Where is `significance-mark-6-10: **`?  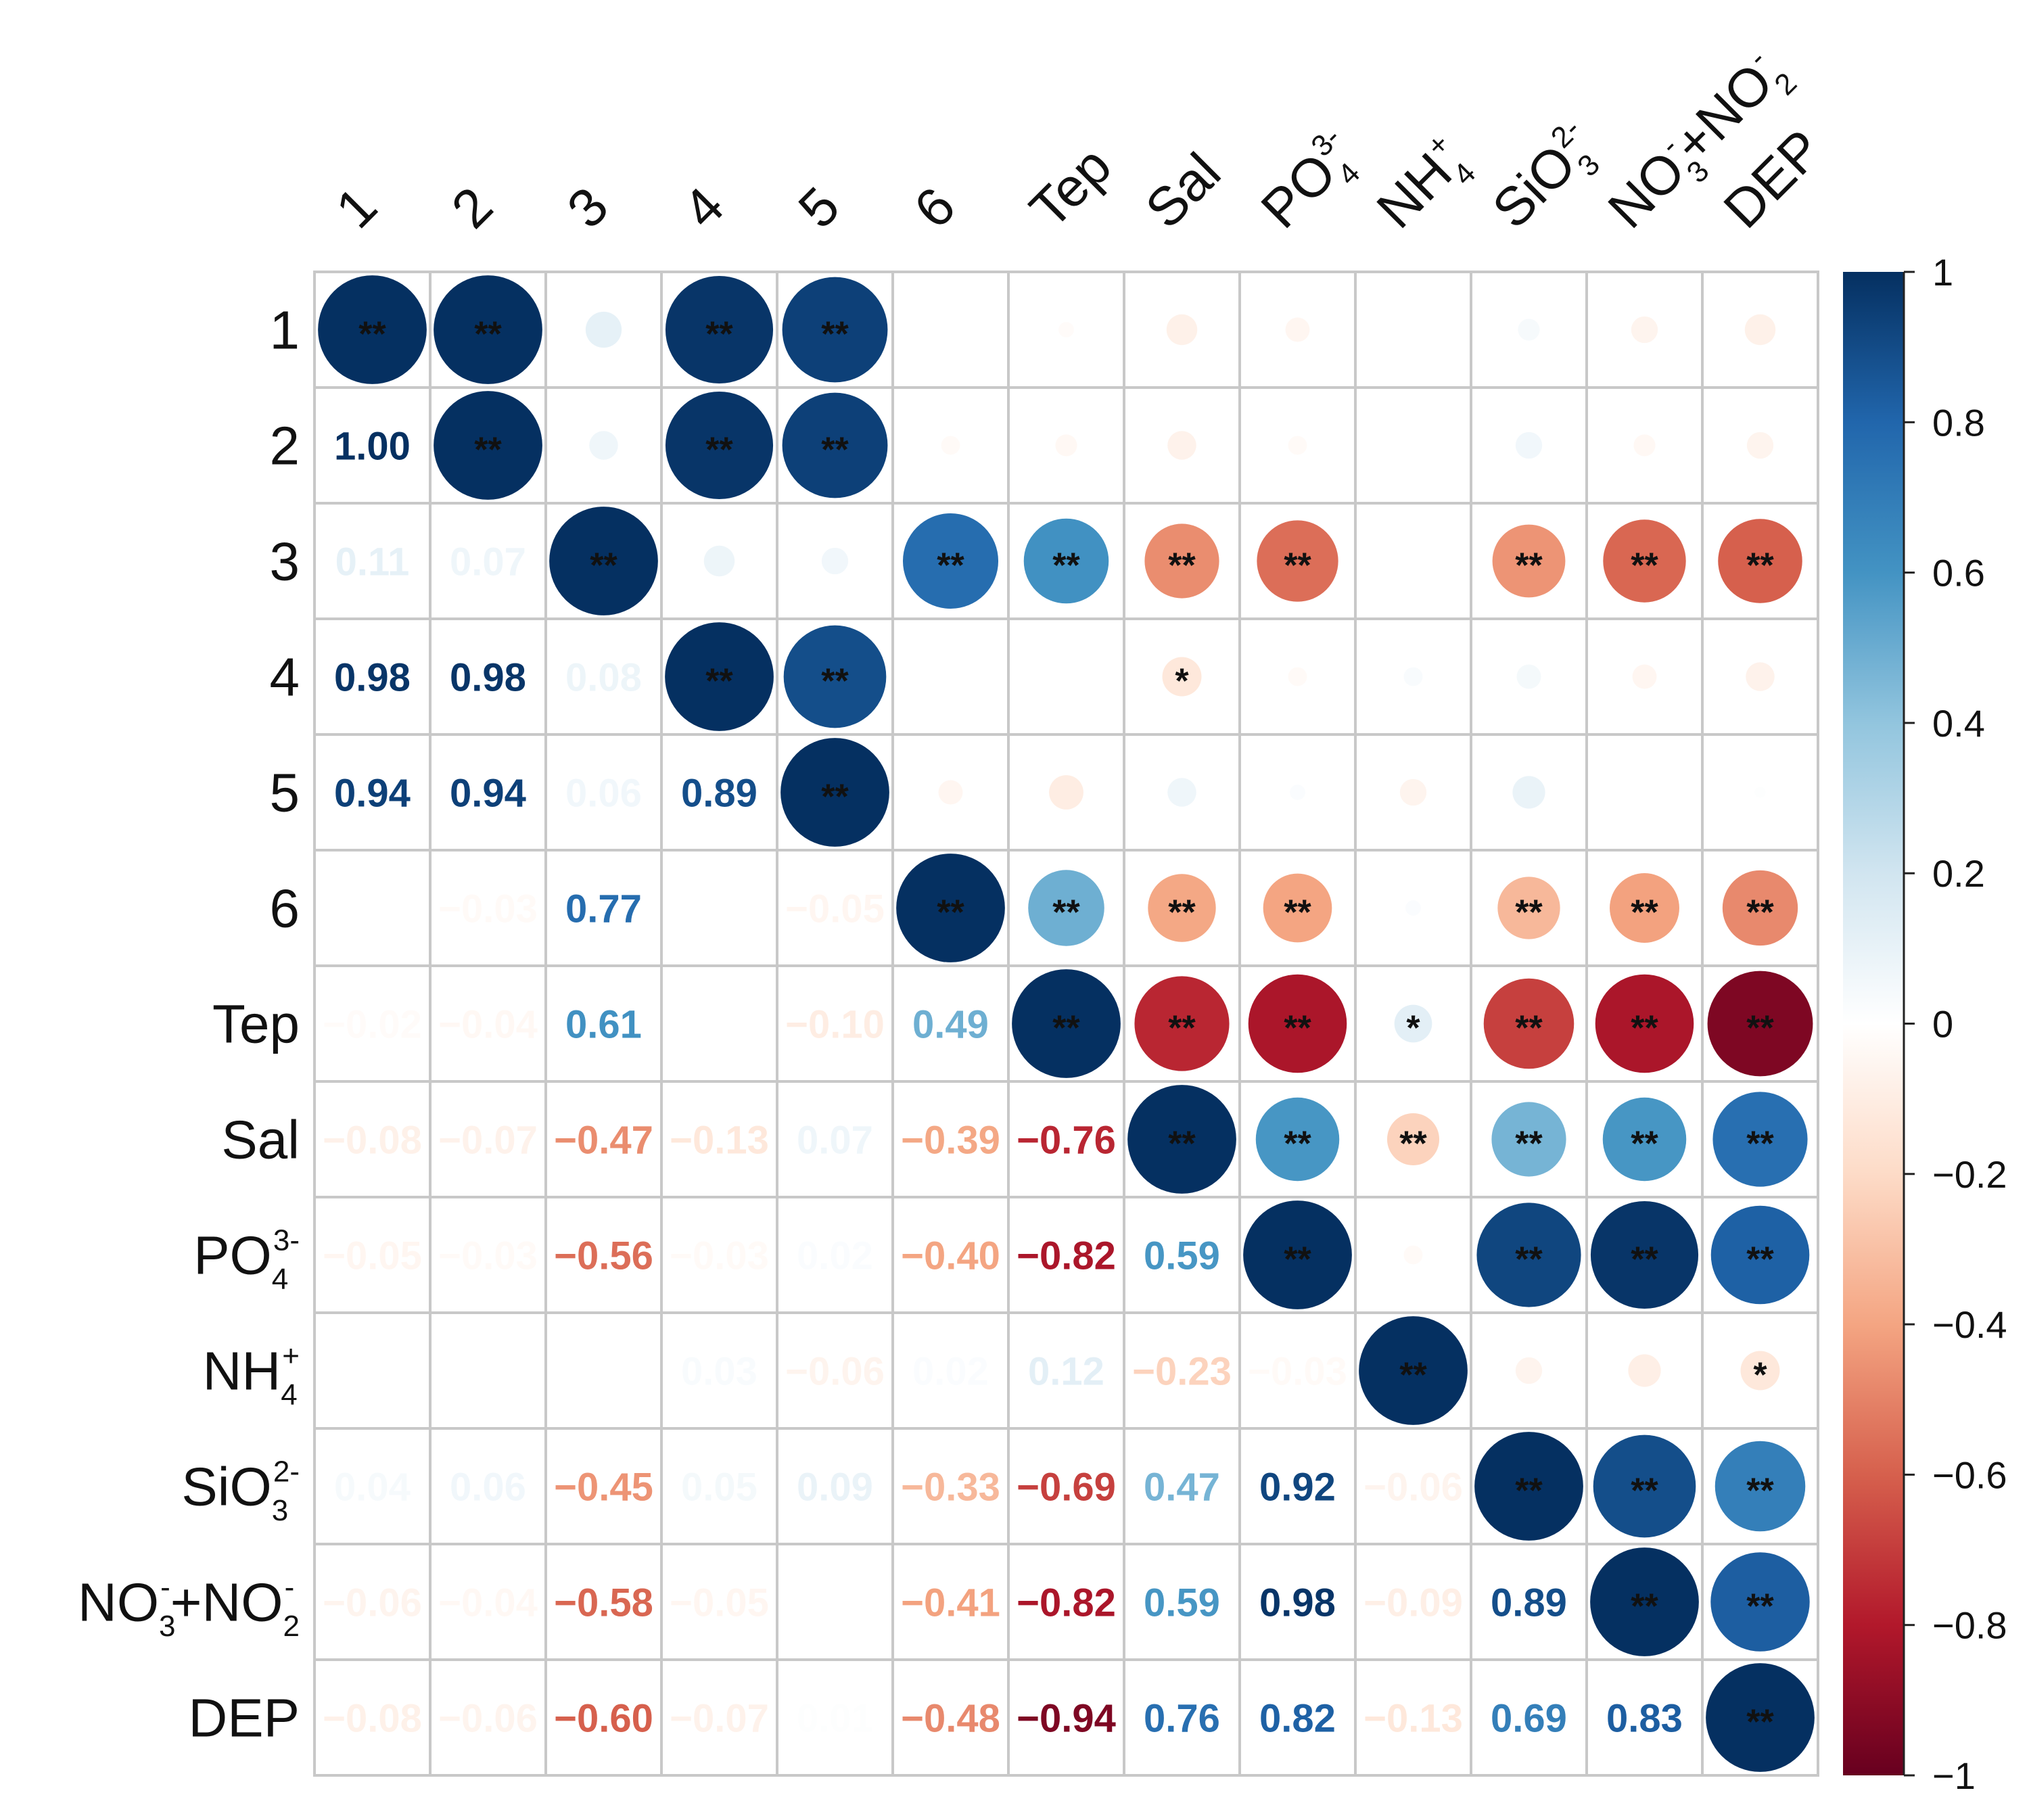
significance-mark-6-10: ** is located at coordinates (1529, 1028).